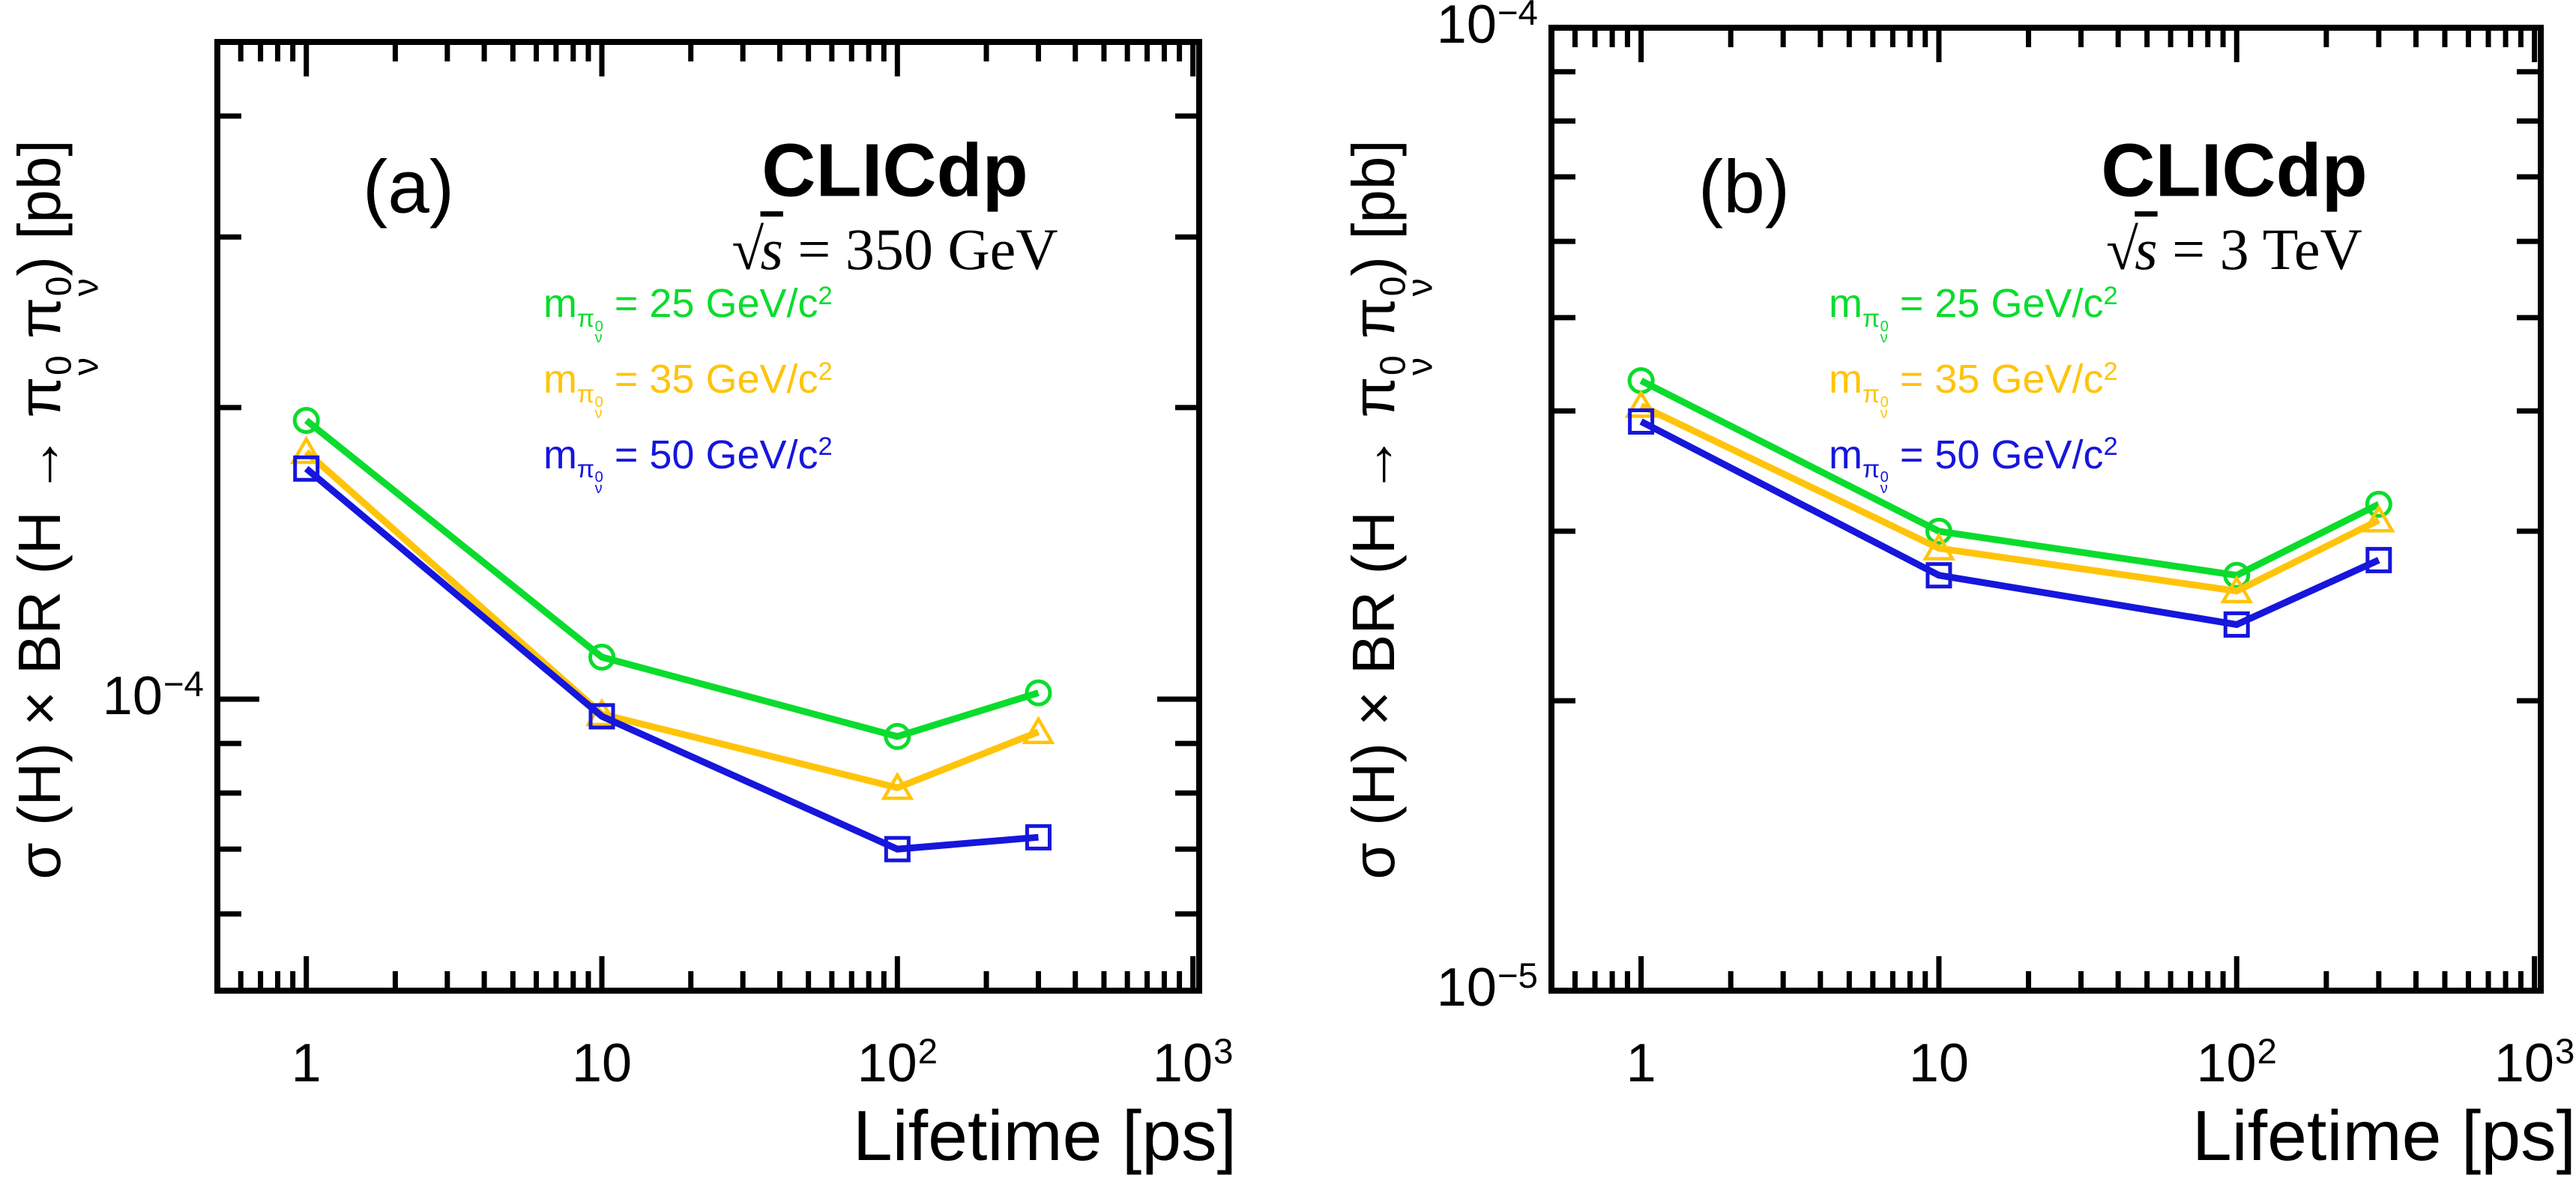  Describe the element at coordinates (895, 170) in the screenshot. I see `plot-title-a: CLICdp` at that location.